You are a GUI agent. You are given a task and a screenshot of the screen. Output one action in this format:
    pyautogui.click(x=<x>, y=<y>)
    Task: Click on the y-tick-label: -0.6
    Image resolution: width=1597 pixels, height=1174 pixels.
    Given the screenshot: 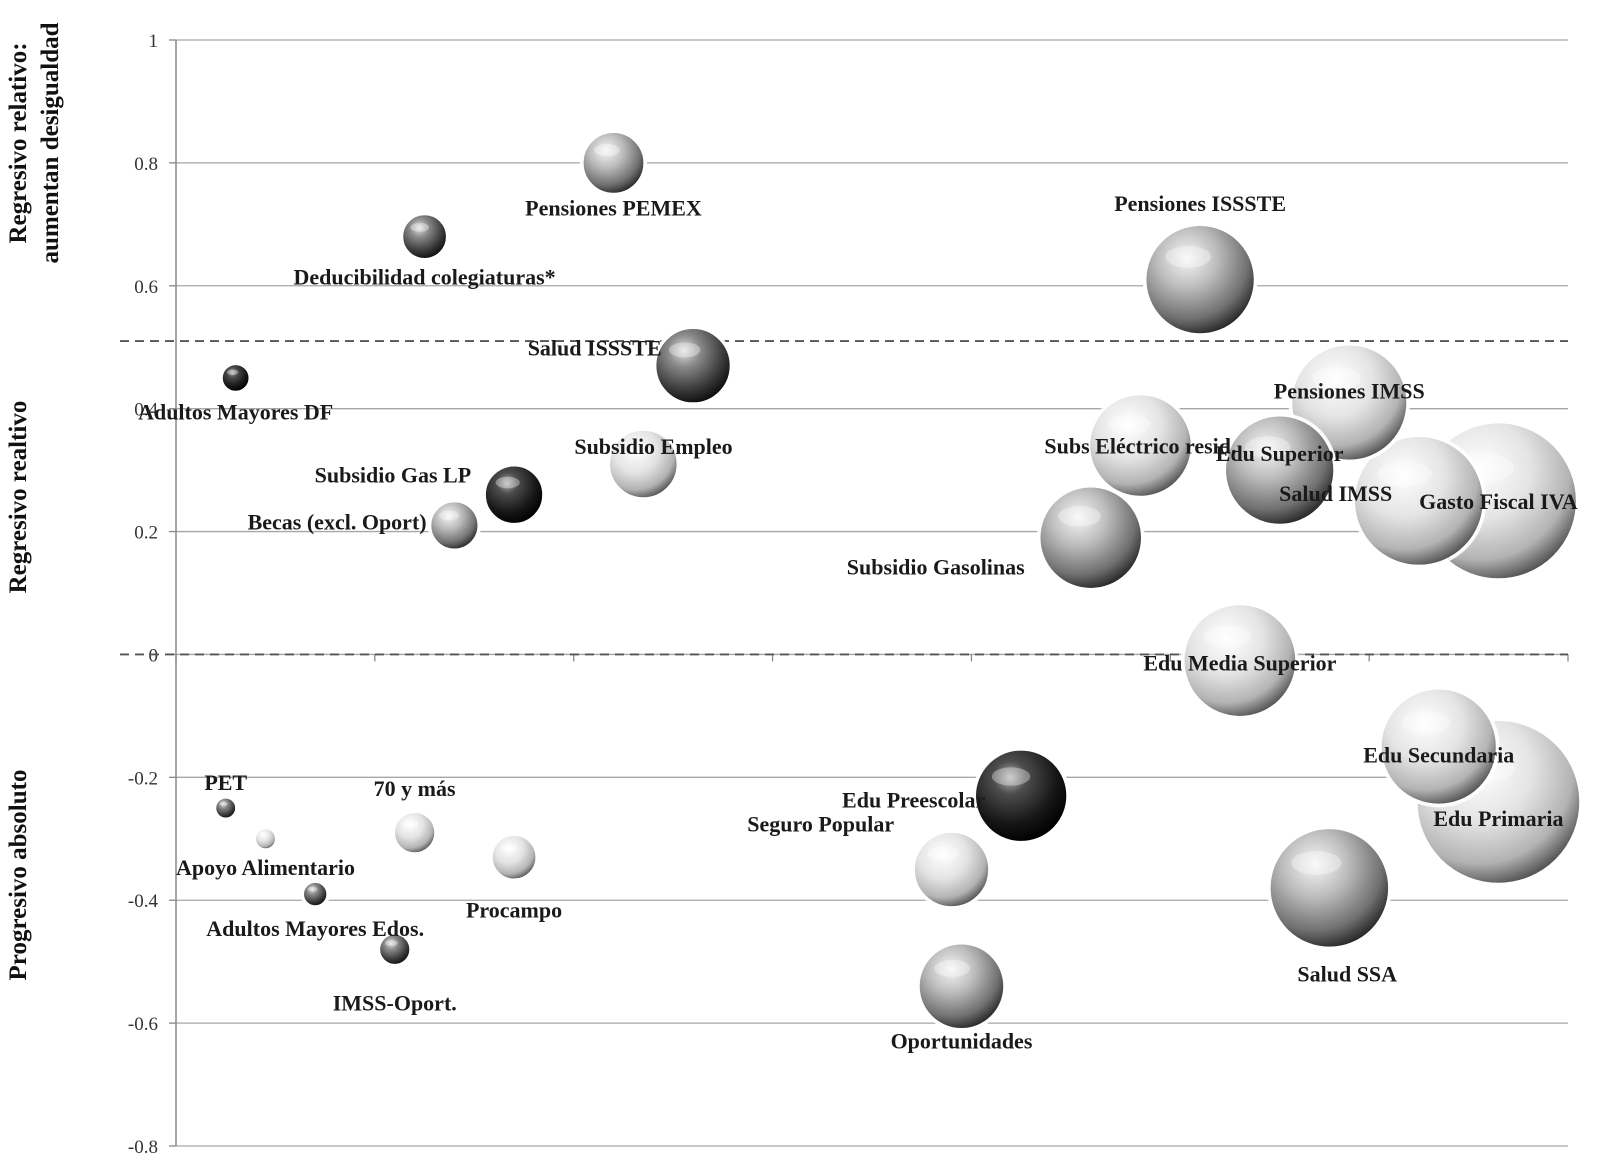 What is the action you would take?
    pyautogui.click(x=143, y=1024)
    